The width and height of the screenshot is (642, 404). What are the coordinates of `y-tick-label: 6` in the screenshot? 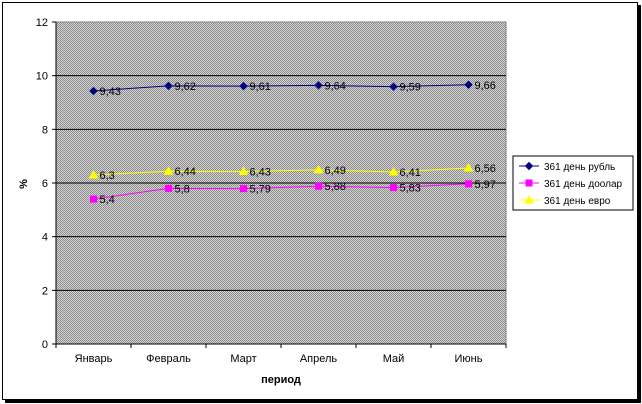 It's located at (45, 184).